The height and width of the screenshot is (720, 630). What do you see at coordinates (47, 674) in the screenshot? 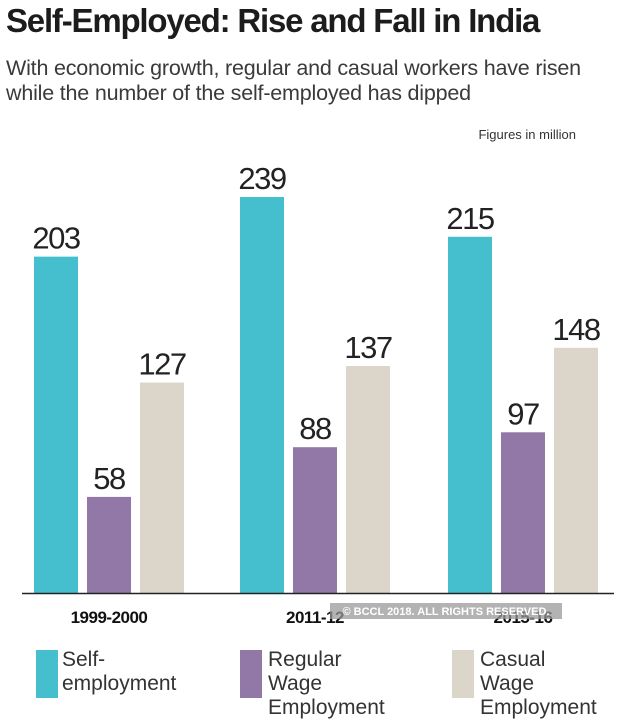
I see `legend-swatch-self` at bounding box center [47, 674].